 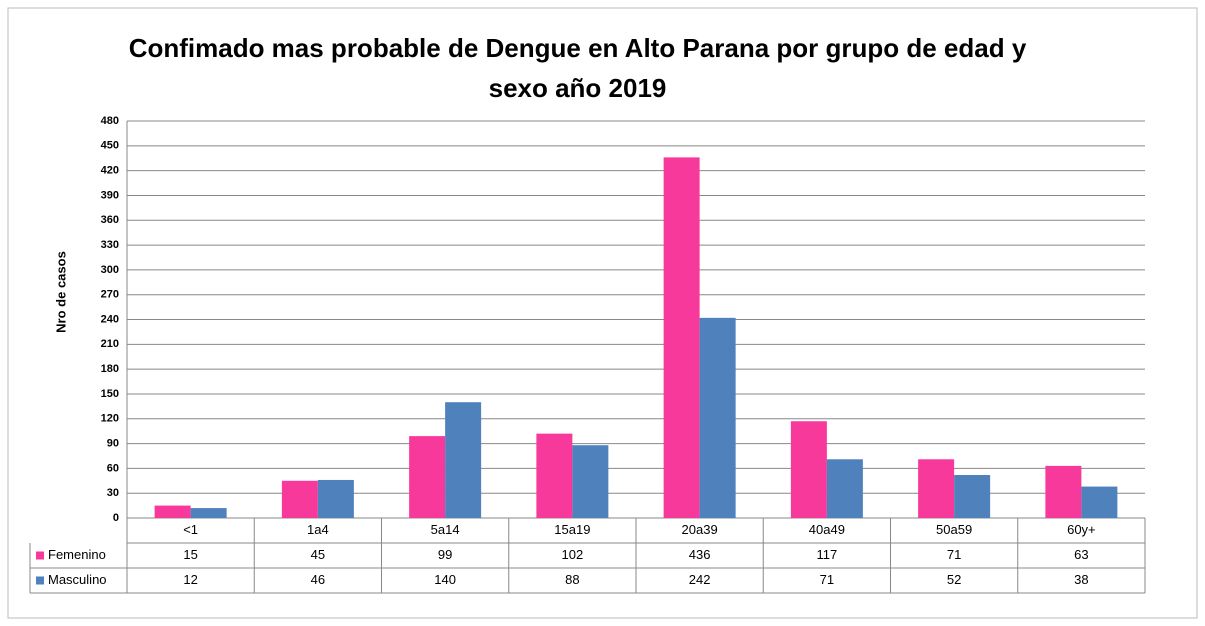 What do you see at coordinates (77, 554) in the screenshot?
I see `legend-label: Femenino` at bounding box center [77, 554].